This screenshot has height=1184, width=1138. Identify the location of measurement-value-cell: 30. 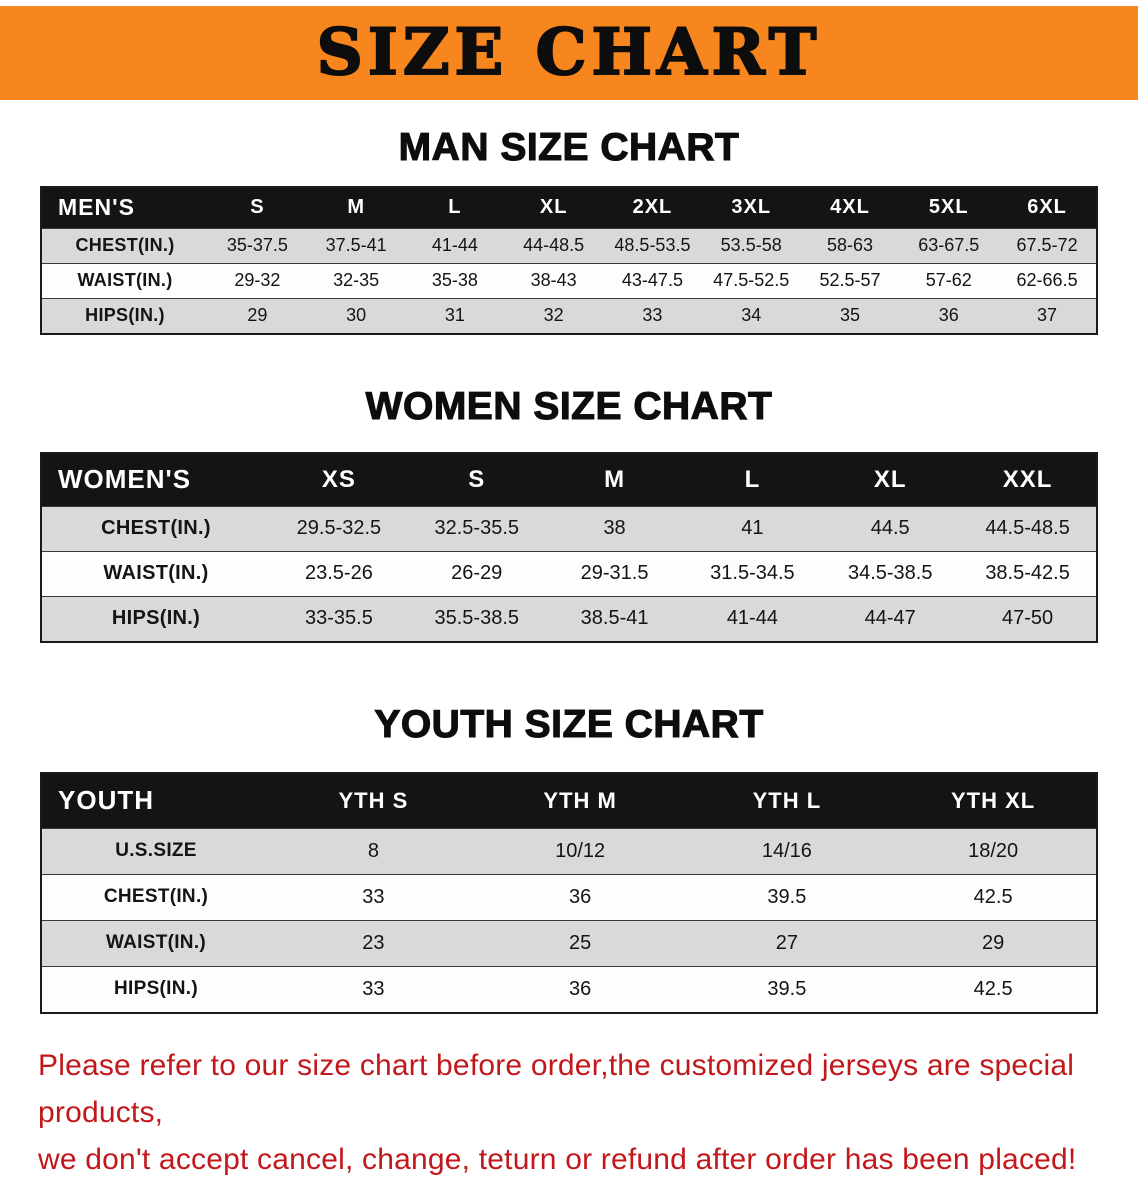
(356, 315).